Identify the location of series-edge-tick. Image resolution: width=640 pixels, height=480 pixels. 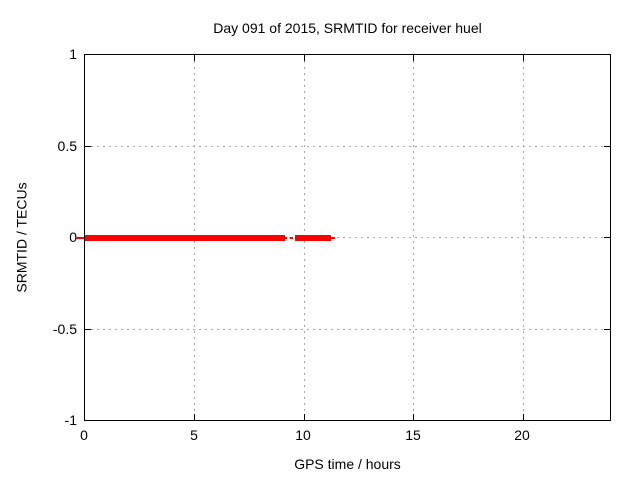
(80, 238).